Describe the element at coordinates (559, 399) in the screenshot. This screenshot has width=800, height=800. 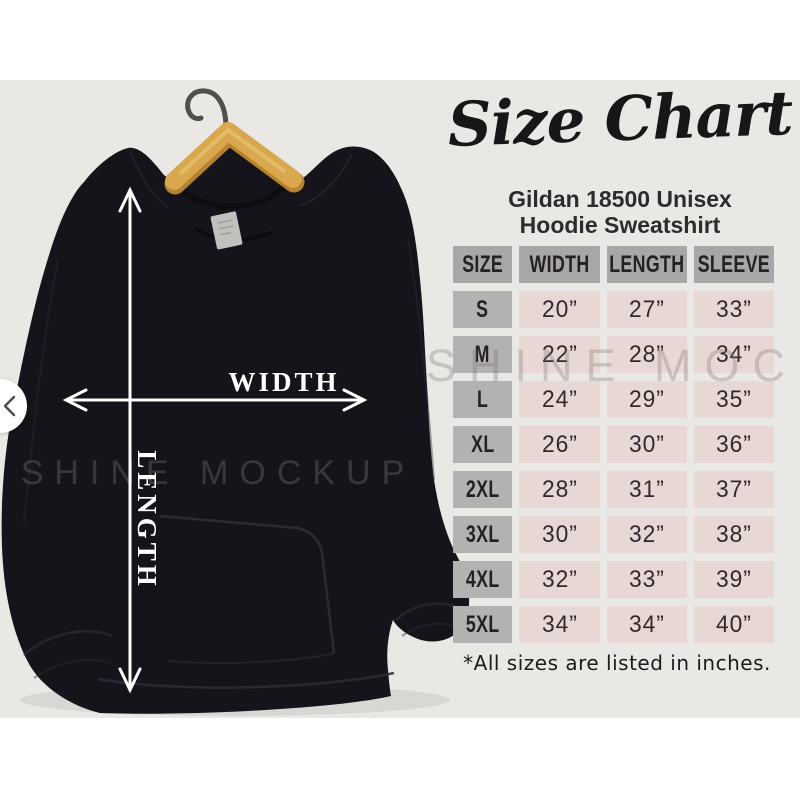
I see `width-value: 24”` at that location.